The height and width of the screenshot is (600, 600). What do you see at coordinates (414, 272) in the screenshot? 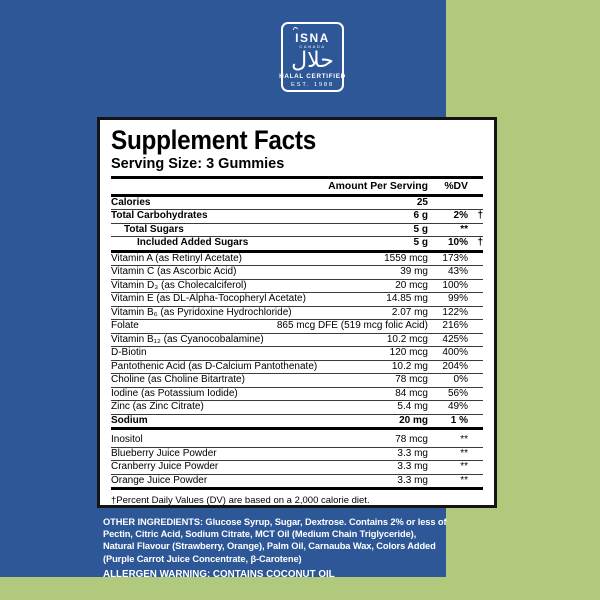
I see `row-amount: 39 mg` at bounding box center [414, 272].